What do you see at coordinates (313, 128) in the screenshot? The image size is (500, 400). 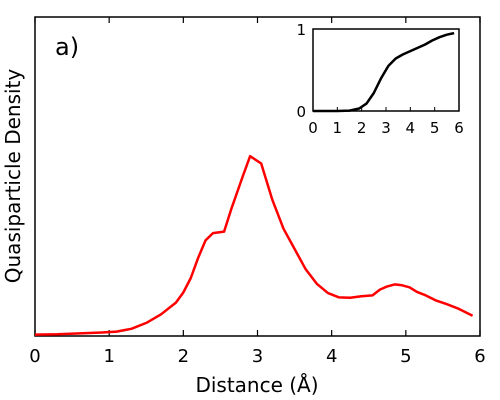 I see `inset-x-tick-label: 0` at bounding box center [313, 128].